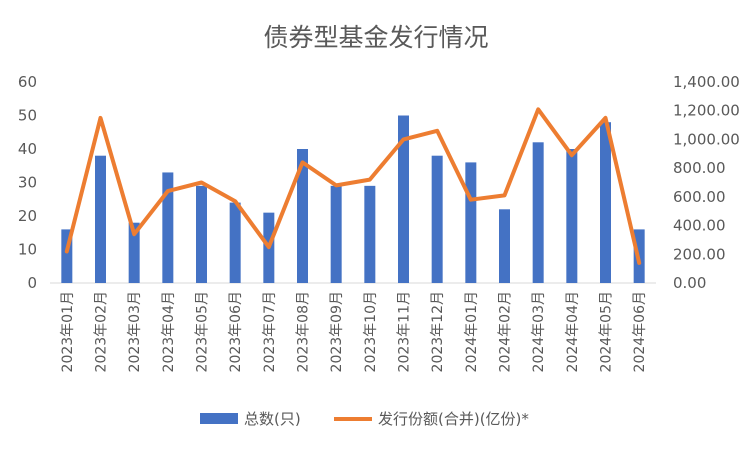 Image resolution: width=752 pixels, height=452 pixels. Describe the element at coordinates (270, 331) in the screenshot. I see `x-tick-label: 2023年07月` at that location.